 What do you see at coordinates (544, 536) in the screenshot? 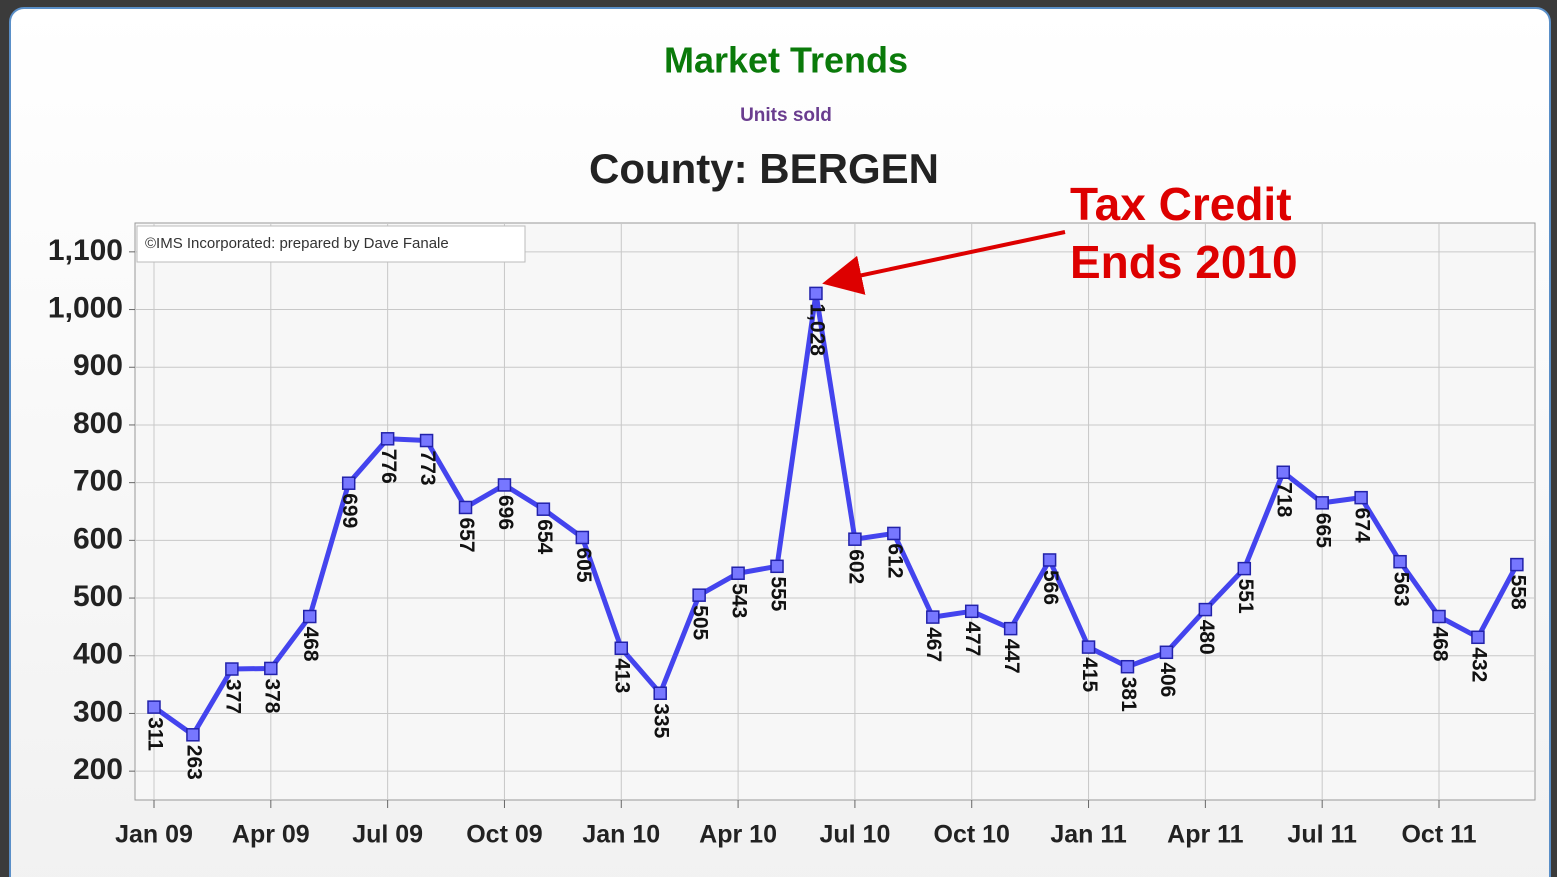
I see `data-label: 654` at bounding box center [544, 536].